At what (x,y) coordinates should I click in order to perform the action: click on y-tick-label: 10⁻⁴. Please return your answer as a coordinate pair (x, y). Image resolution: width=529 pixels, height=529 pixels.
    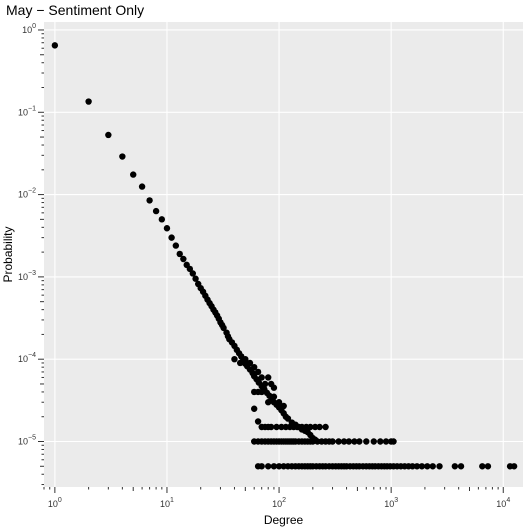
    Looking at the image, I should click on (27, 358).